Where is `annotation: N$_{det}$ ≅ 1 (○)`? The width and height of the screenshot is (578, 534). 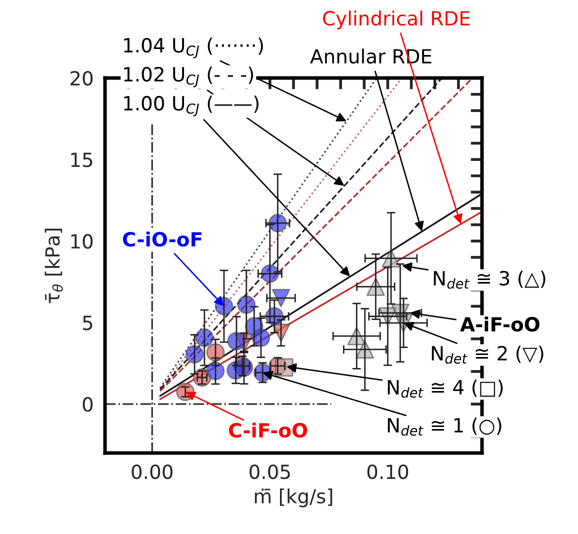
annotation: N$_{det}$ ≅ 1 (○) is located at coordinates (445, 427).